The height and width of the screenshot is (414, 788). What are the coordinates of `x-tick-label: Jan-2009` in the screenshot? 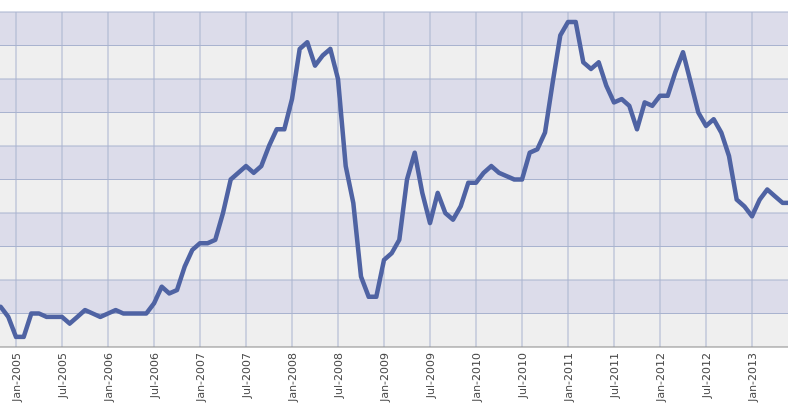 It's located at (384, 378).